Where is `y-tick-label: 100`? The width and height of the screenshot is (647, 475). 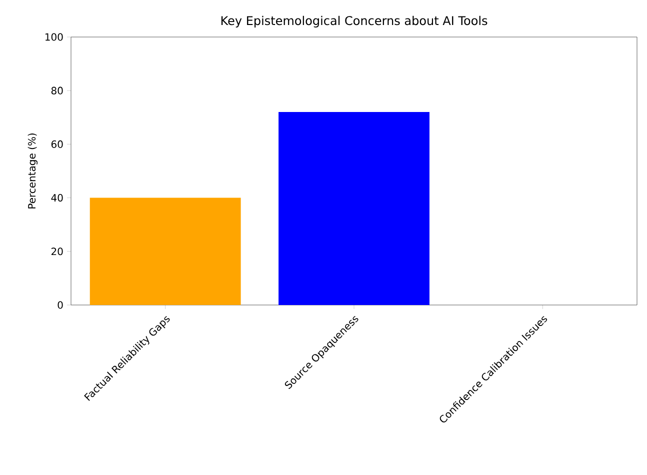 y-tick-label: 100 is located at coordinates (54, 37).